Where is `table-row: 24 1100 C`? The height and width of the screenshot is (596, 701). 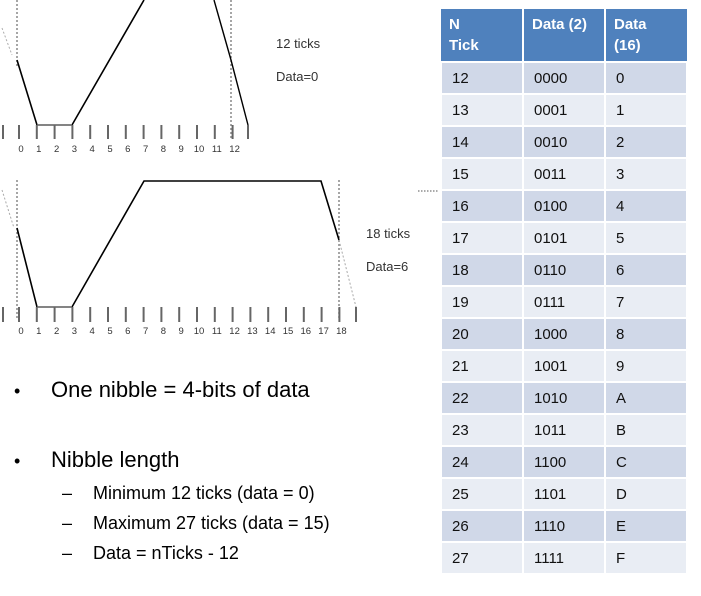 table-row: 24 1100 C is located at coordinates (564, 462).